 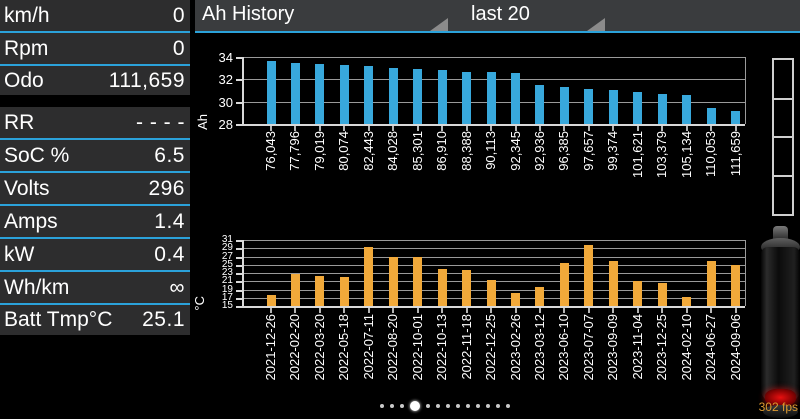 I want to click on x-tick-label: 80,074, so click(x=343, y=151).